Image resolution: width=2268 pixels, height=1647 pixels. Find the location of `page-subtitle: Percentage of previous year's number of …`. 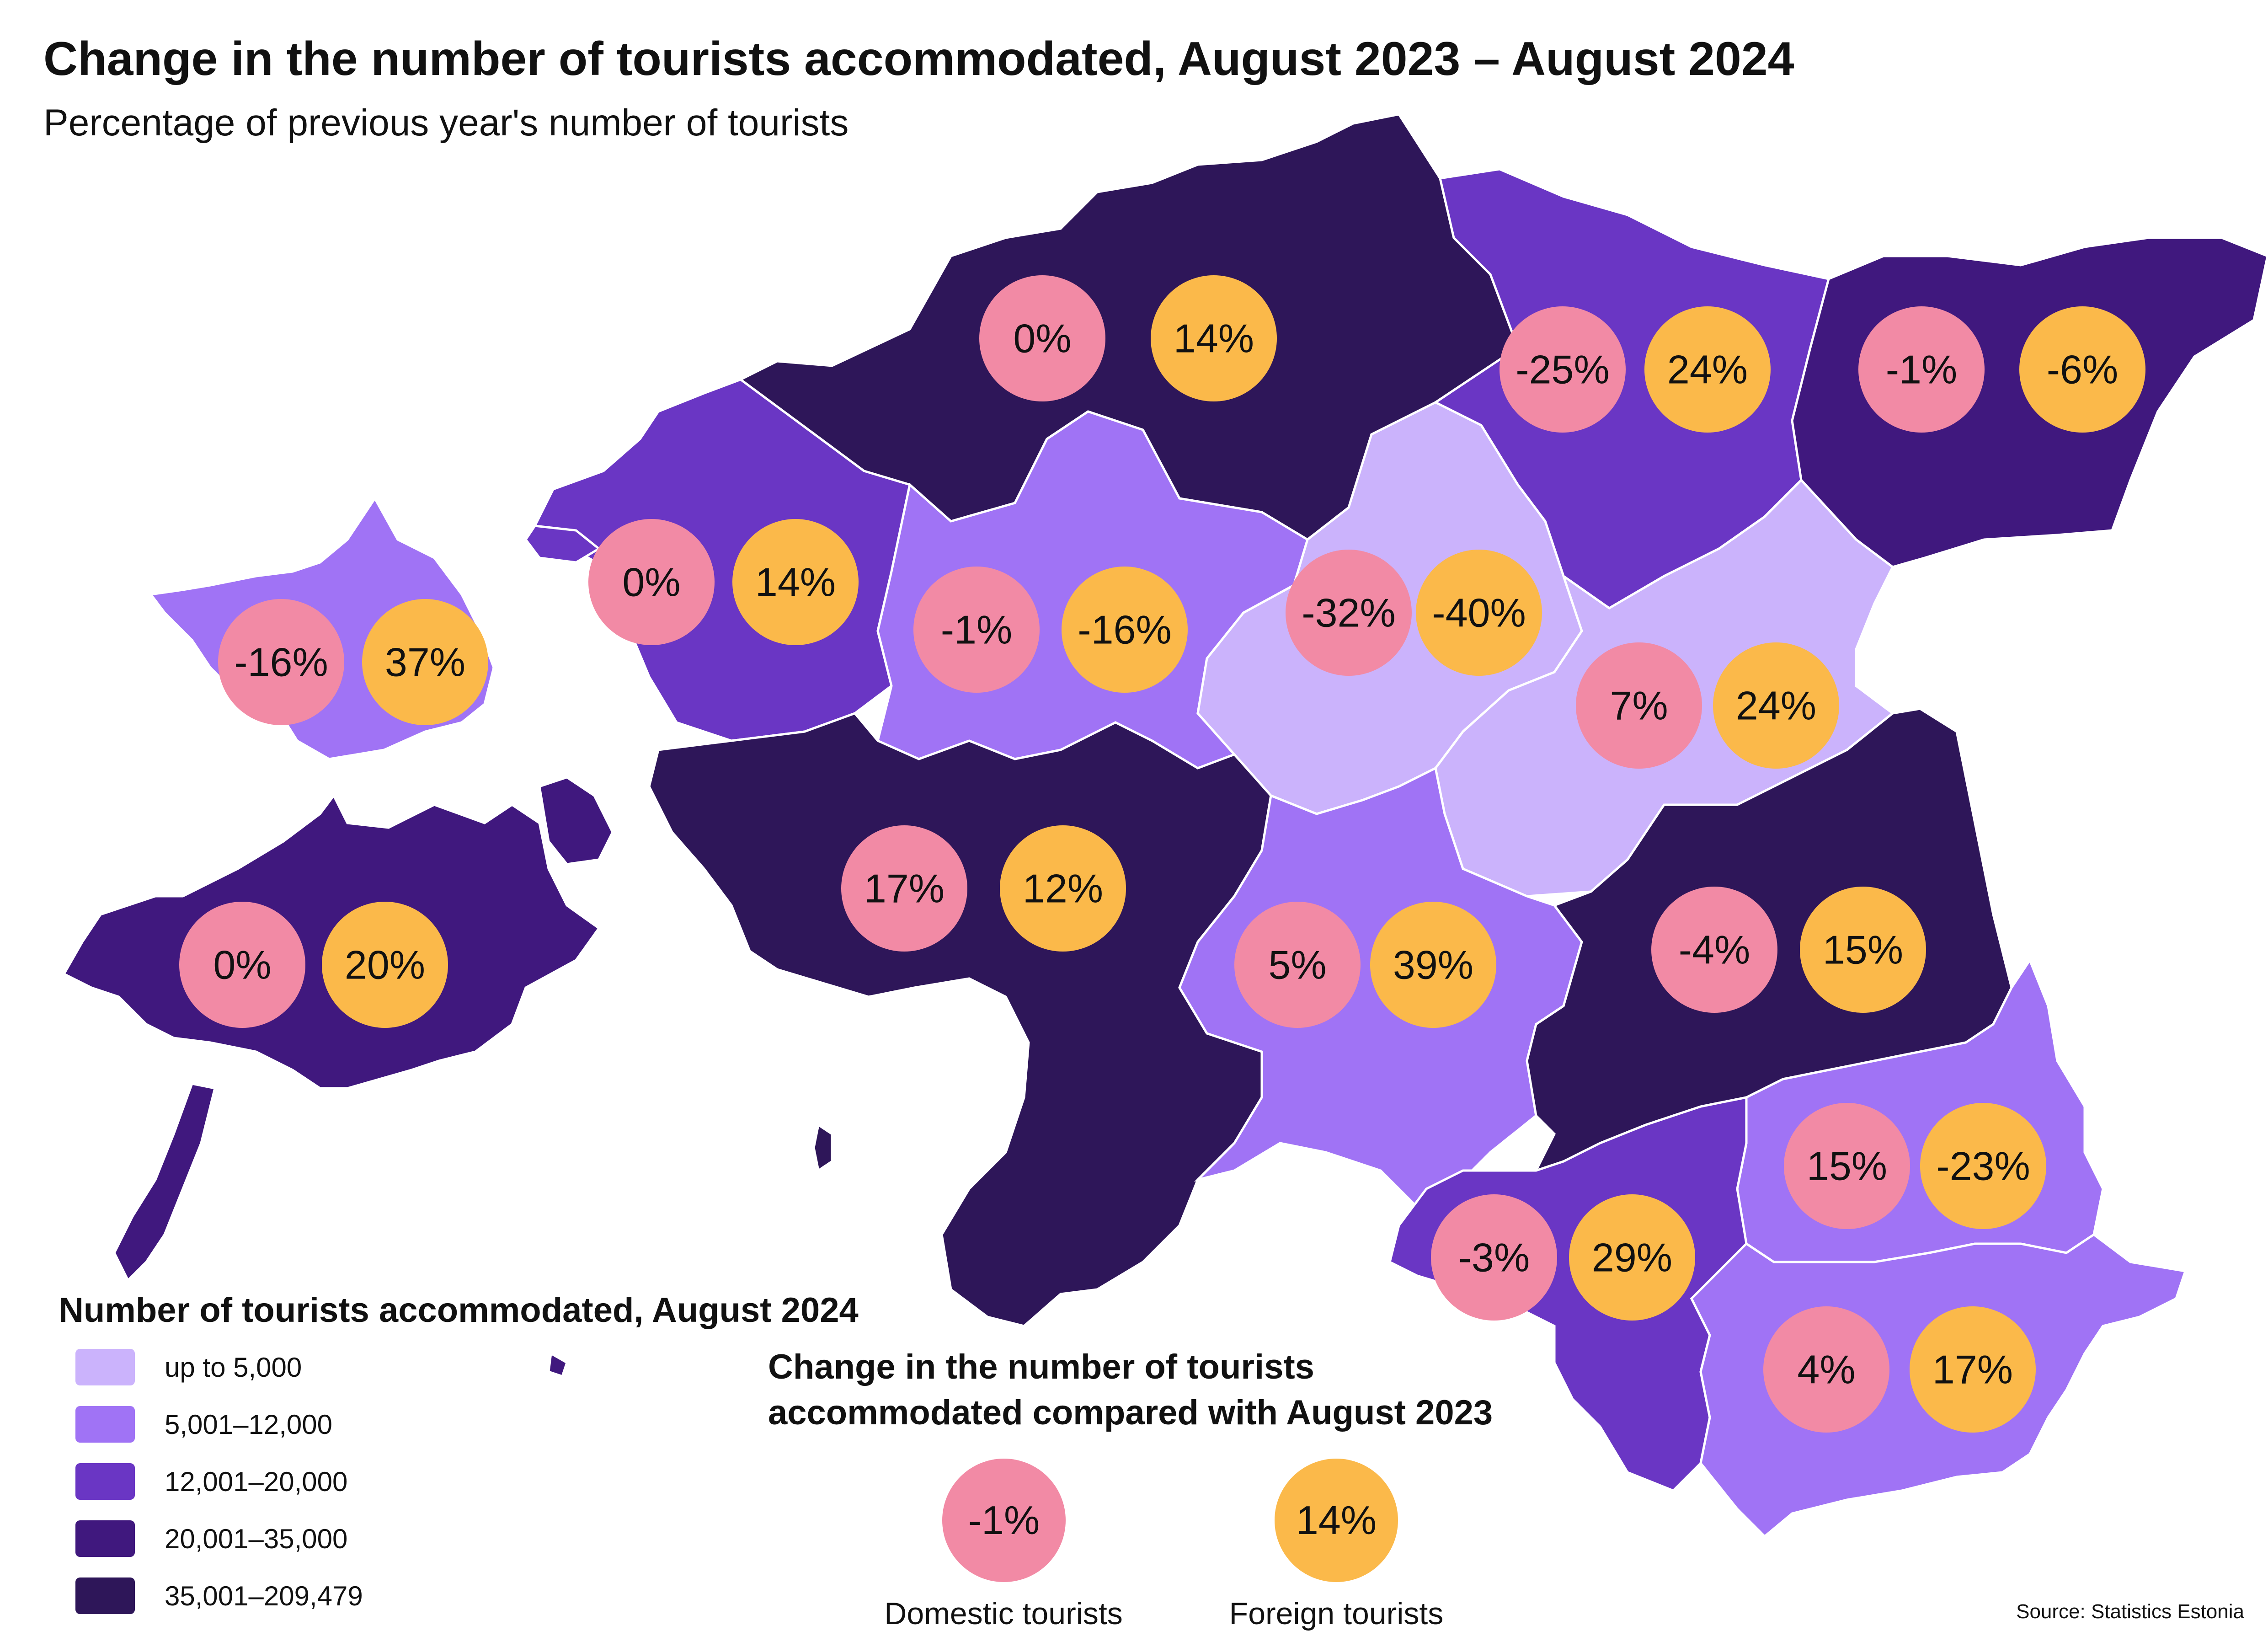

page-subtitle: Percentage of previous year's number of … is located at coordinates (446, 123).